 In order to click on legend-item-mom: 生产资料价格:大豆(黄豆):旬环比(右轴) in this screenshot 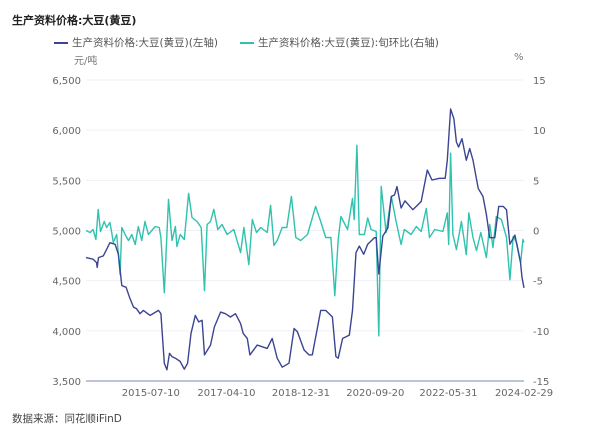, I will do `click(339, 42)`.